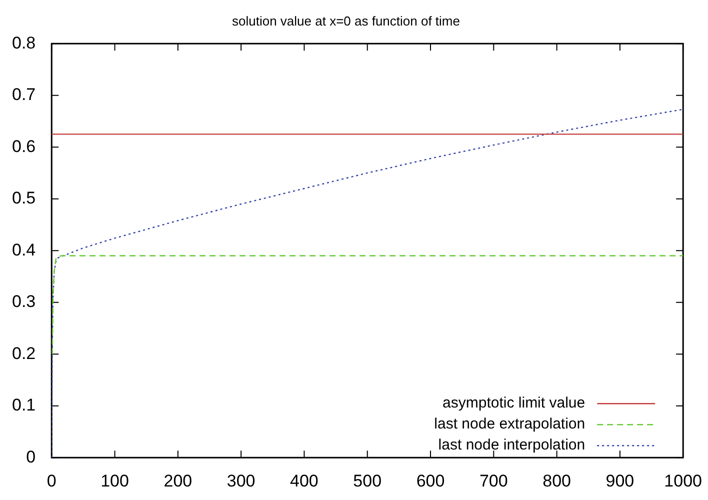 The image size is (708, 500). I want to click on chart-title: solution value at x=0 as function of time, so click(346, 20).